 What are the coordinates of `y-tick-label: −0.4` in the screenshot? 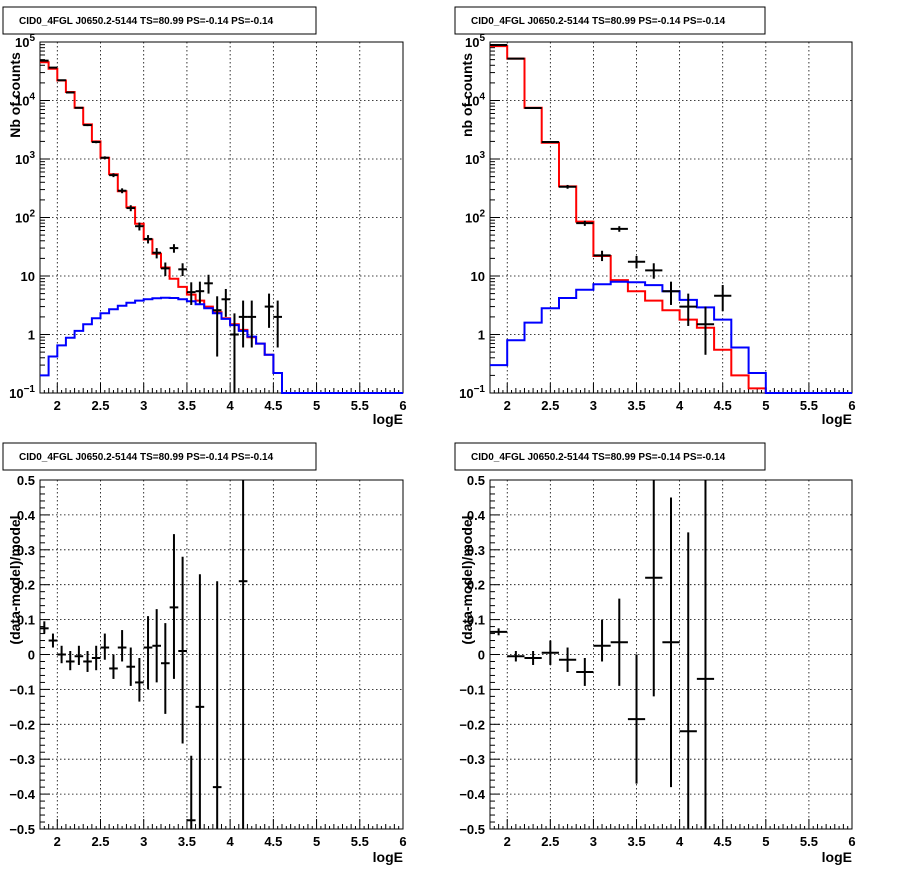 It's located at (22, 794).